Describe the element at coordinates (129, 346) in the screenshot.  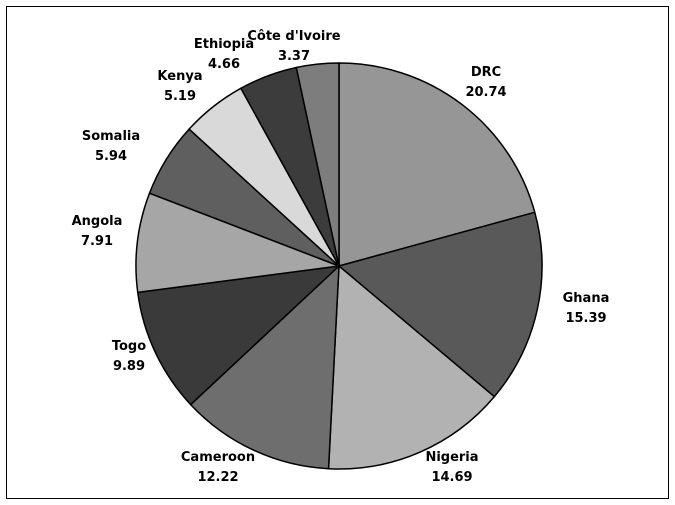
I see `slice-label-4: Togo` at that location.